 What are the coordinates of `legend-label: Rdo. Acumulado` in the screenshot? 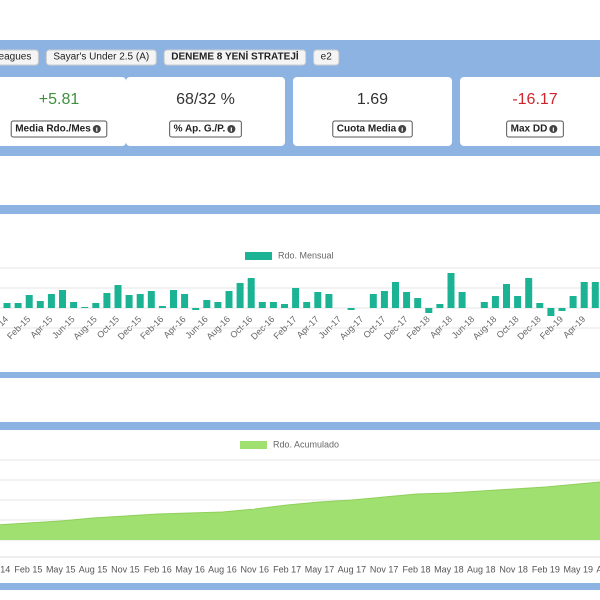 It's located at (306, 444).